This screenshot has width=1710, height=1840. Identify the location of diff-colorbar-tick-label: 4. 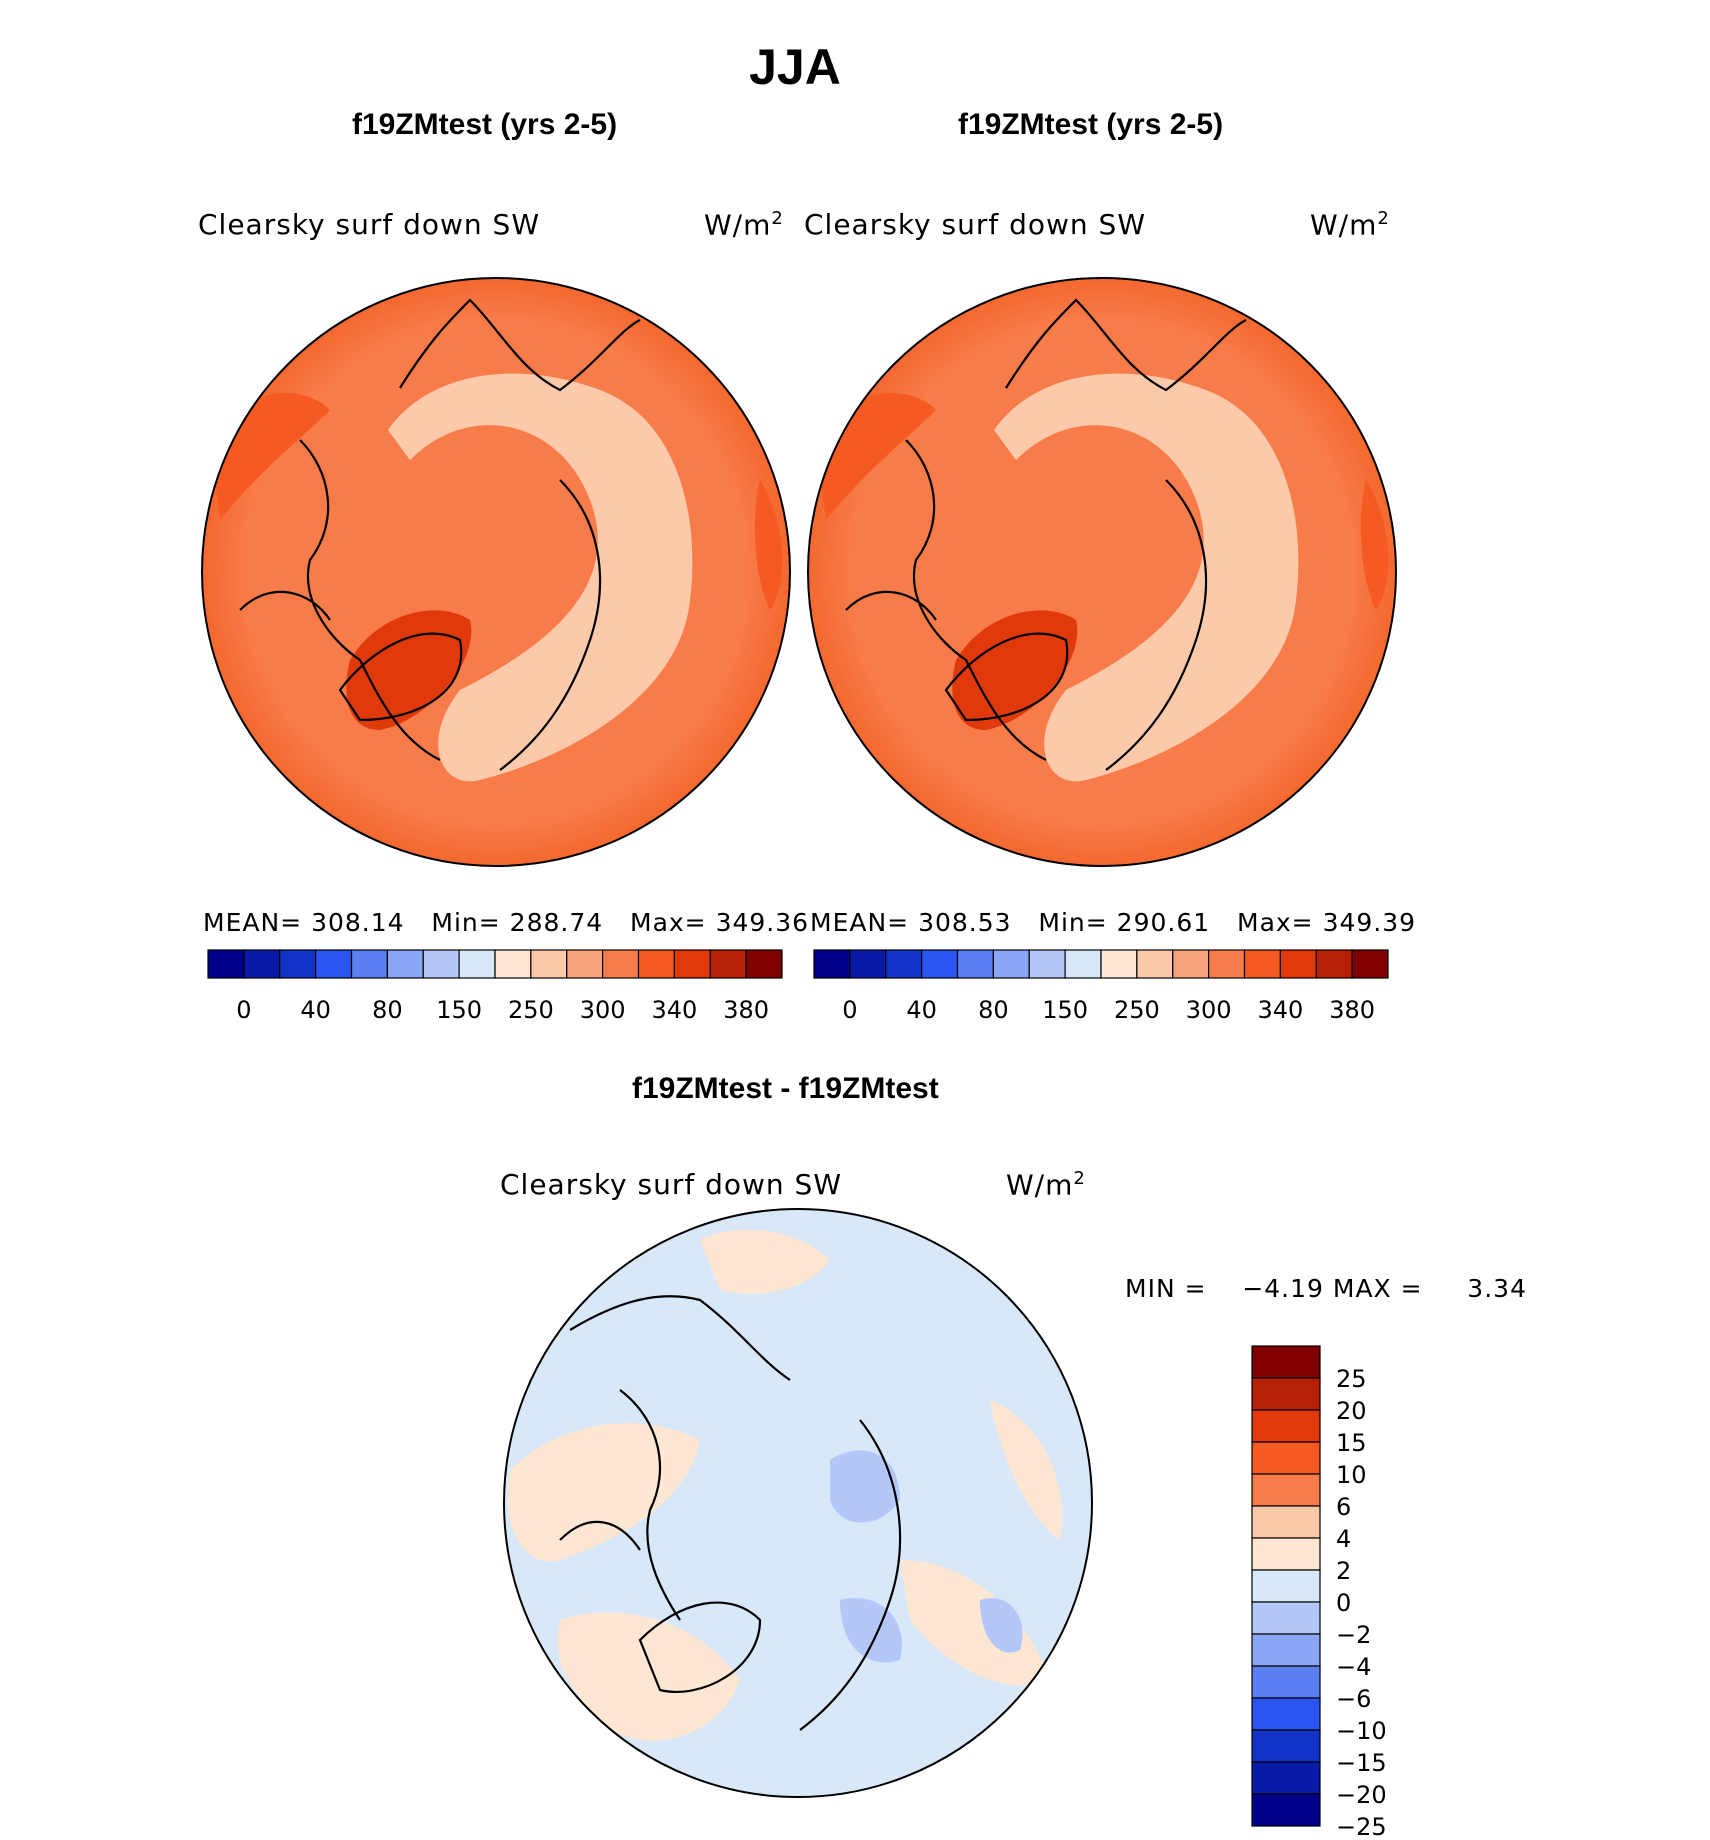
(1343, 1539).